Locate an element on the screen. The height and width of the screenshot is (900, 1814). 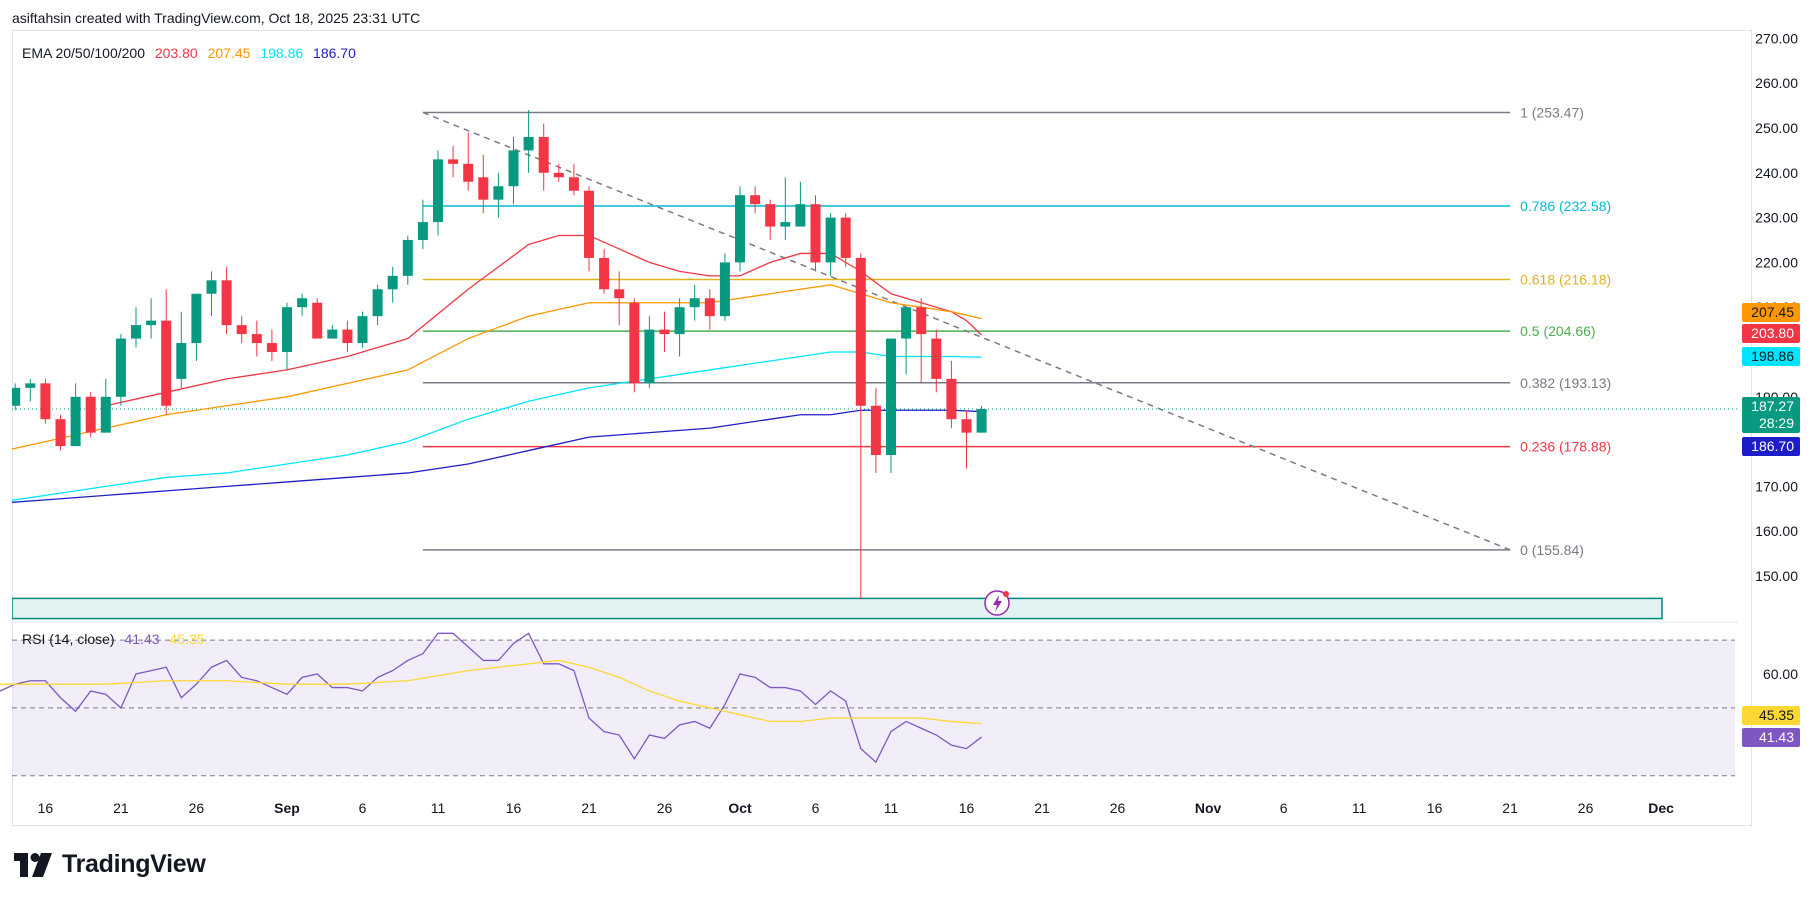
ema20-value: 203.80 is located at coordinates (176, 53).